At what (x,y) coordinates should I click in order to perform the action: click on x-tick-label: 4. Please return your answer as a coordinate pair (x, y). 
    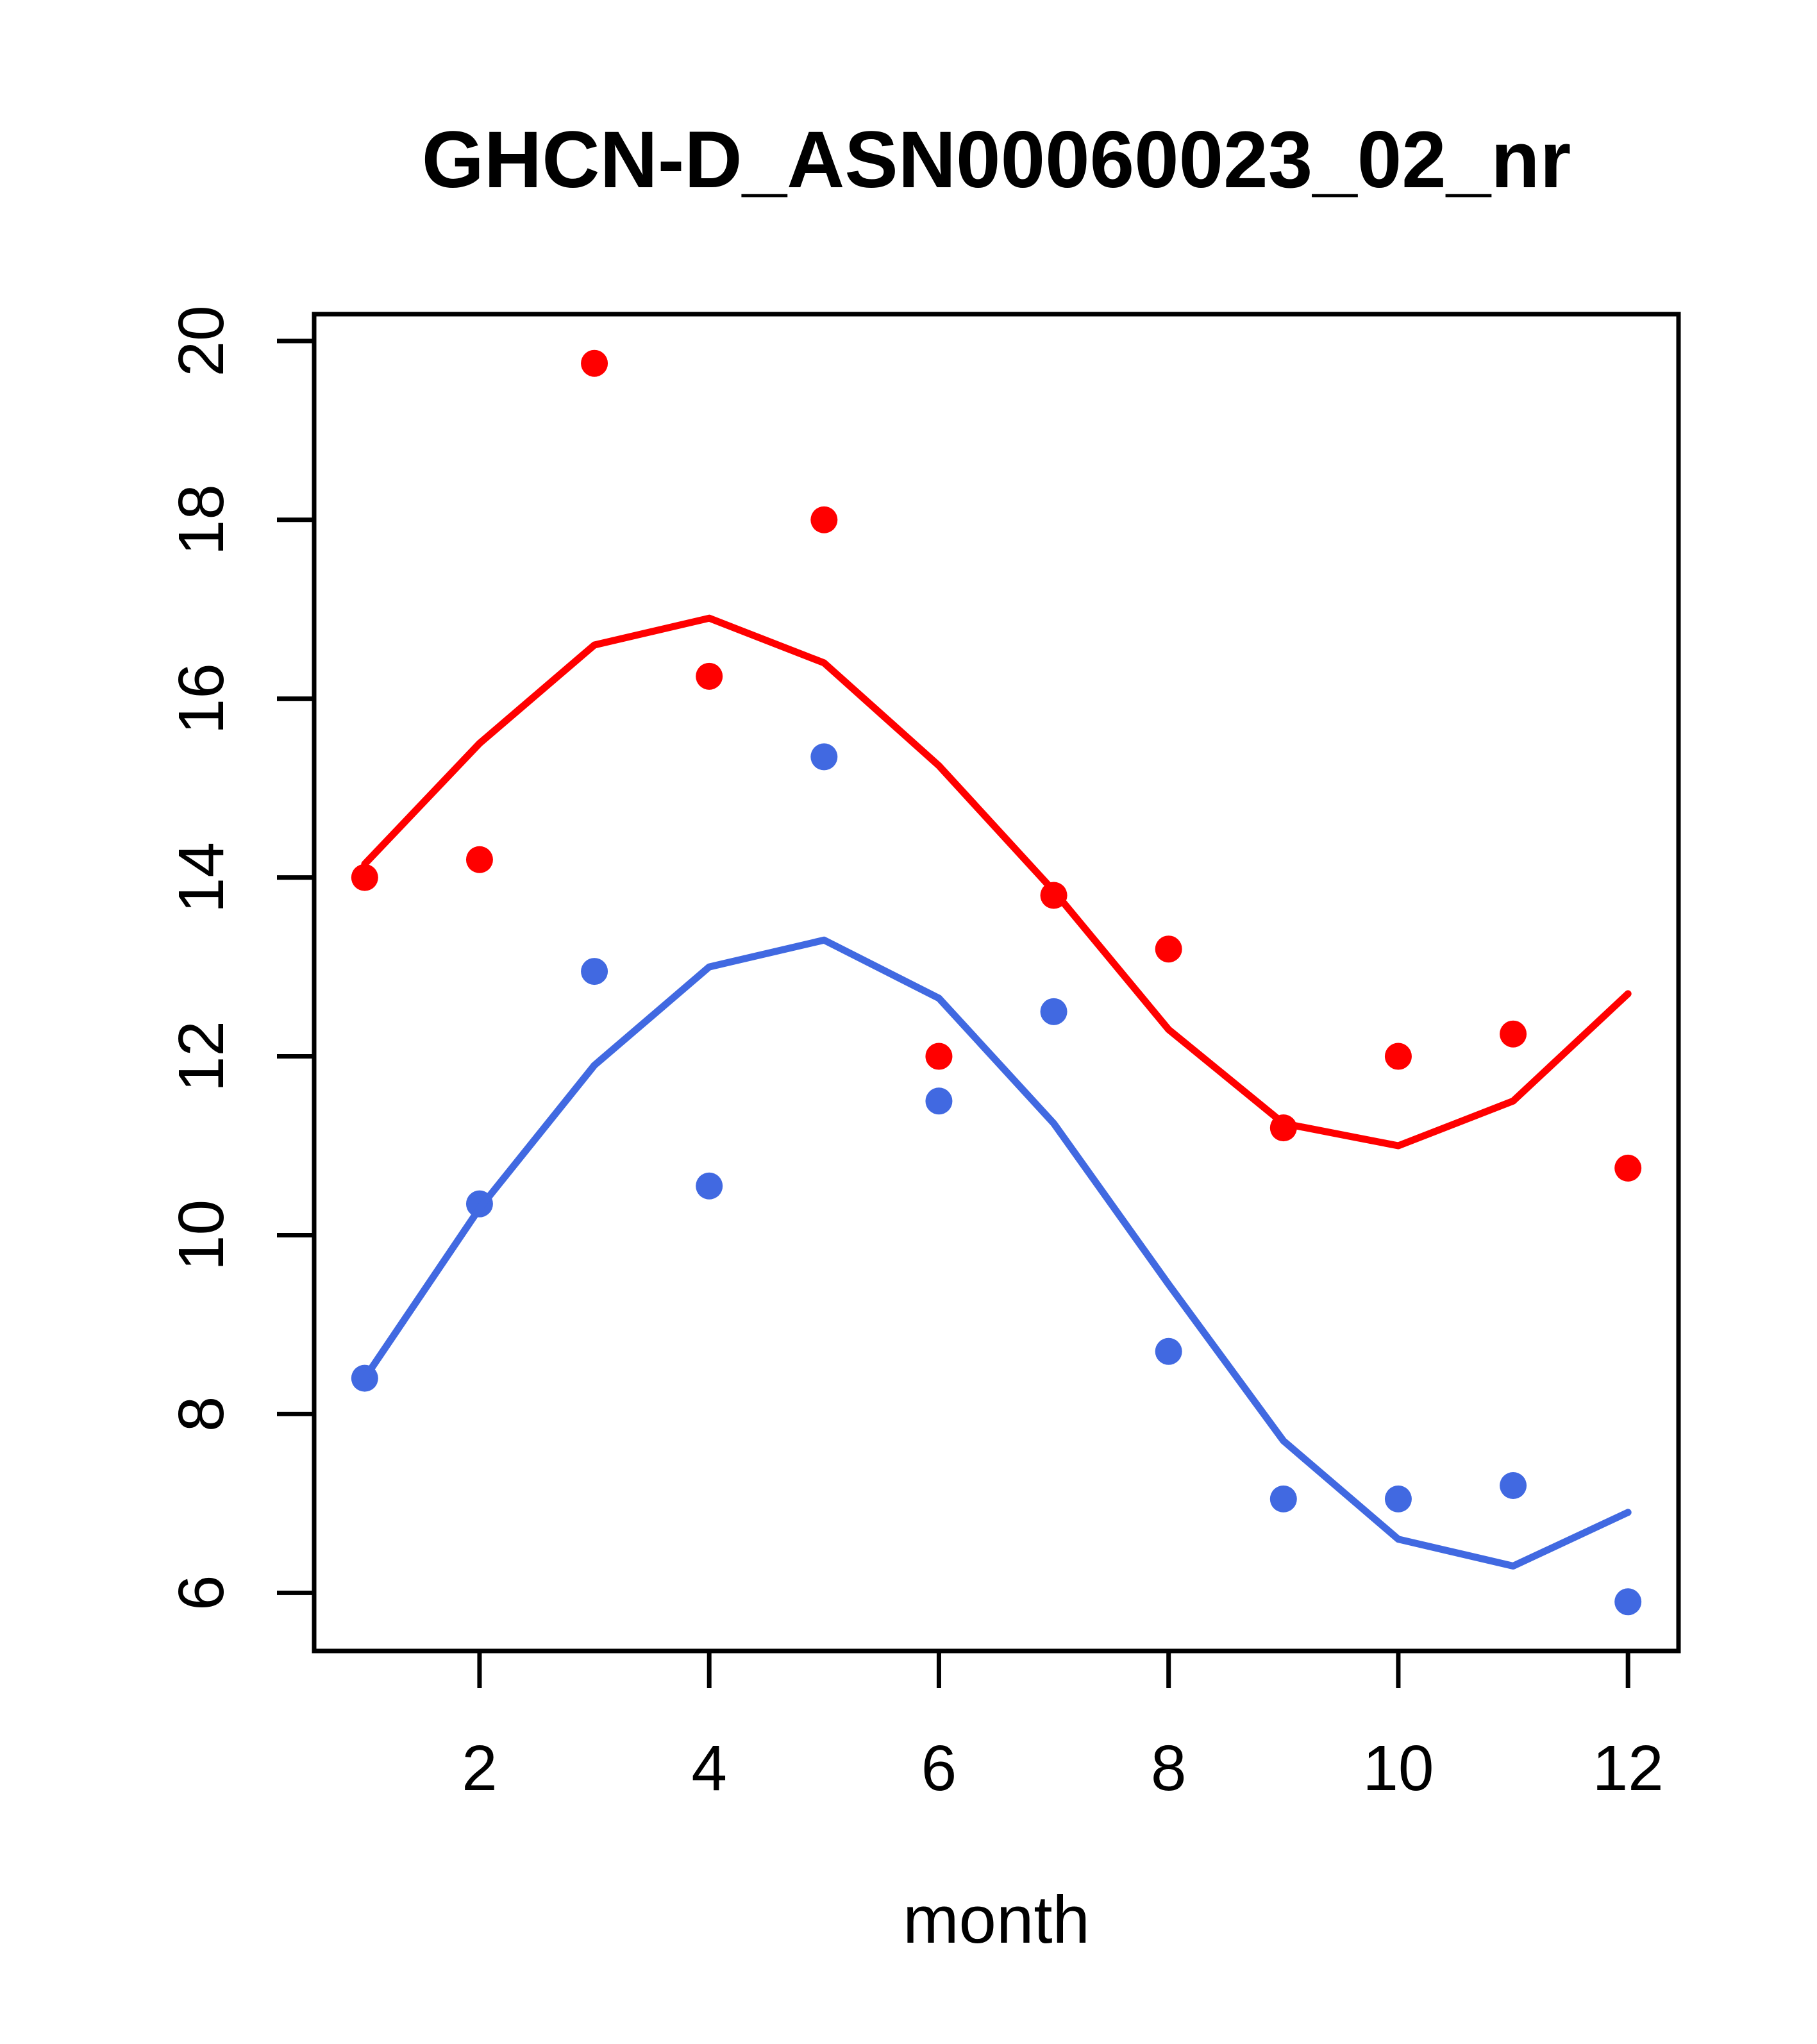
    Looking at the image, I should click on (709, 1768).